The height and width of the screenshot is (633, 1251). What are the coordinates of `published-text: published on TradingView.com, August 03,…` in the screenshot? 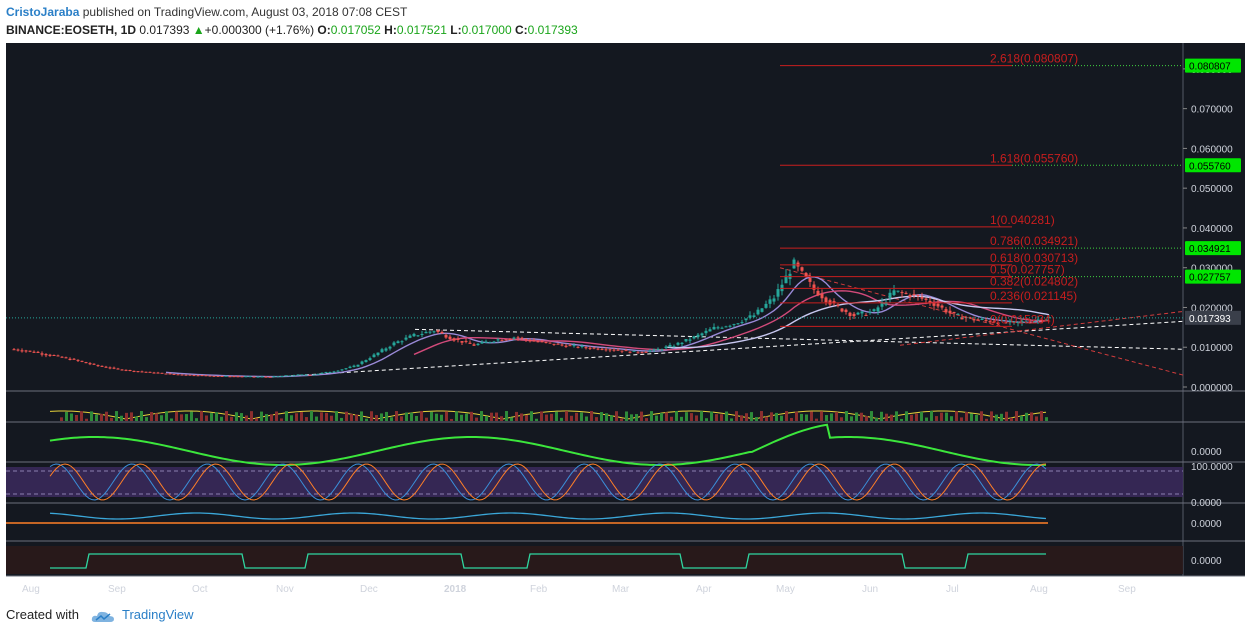 It's located at (245, 12).